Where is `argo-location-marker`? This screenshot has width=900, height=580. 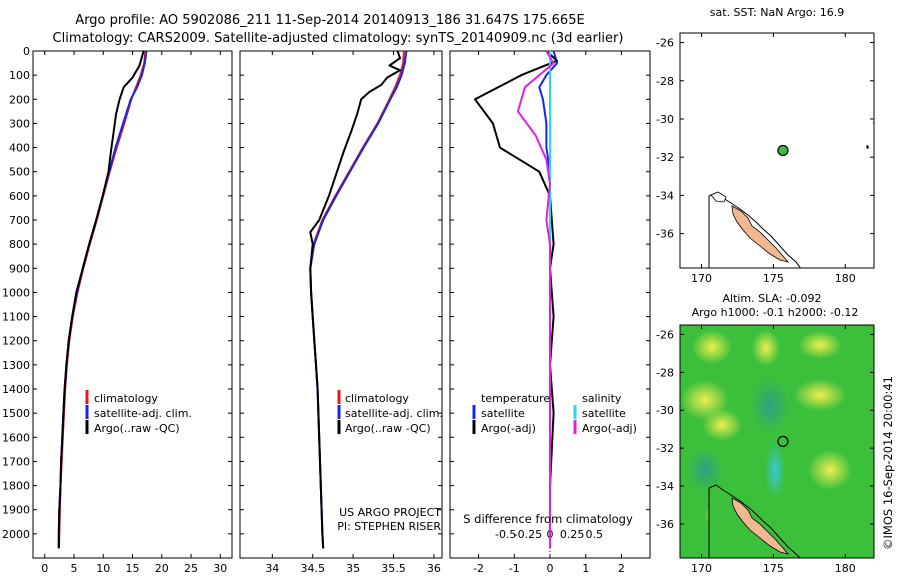
argo-location-marker is located at coordinates (783, 150).